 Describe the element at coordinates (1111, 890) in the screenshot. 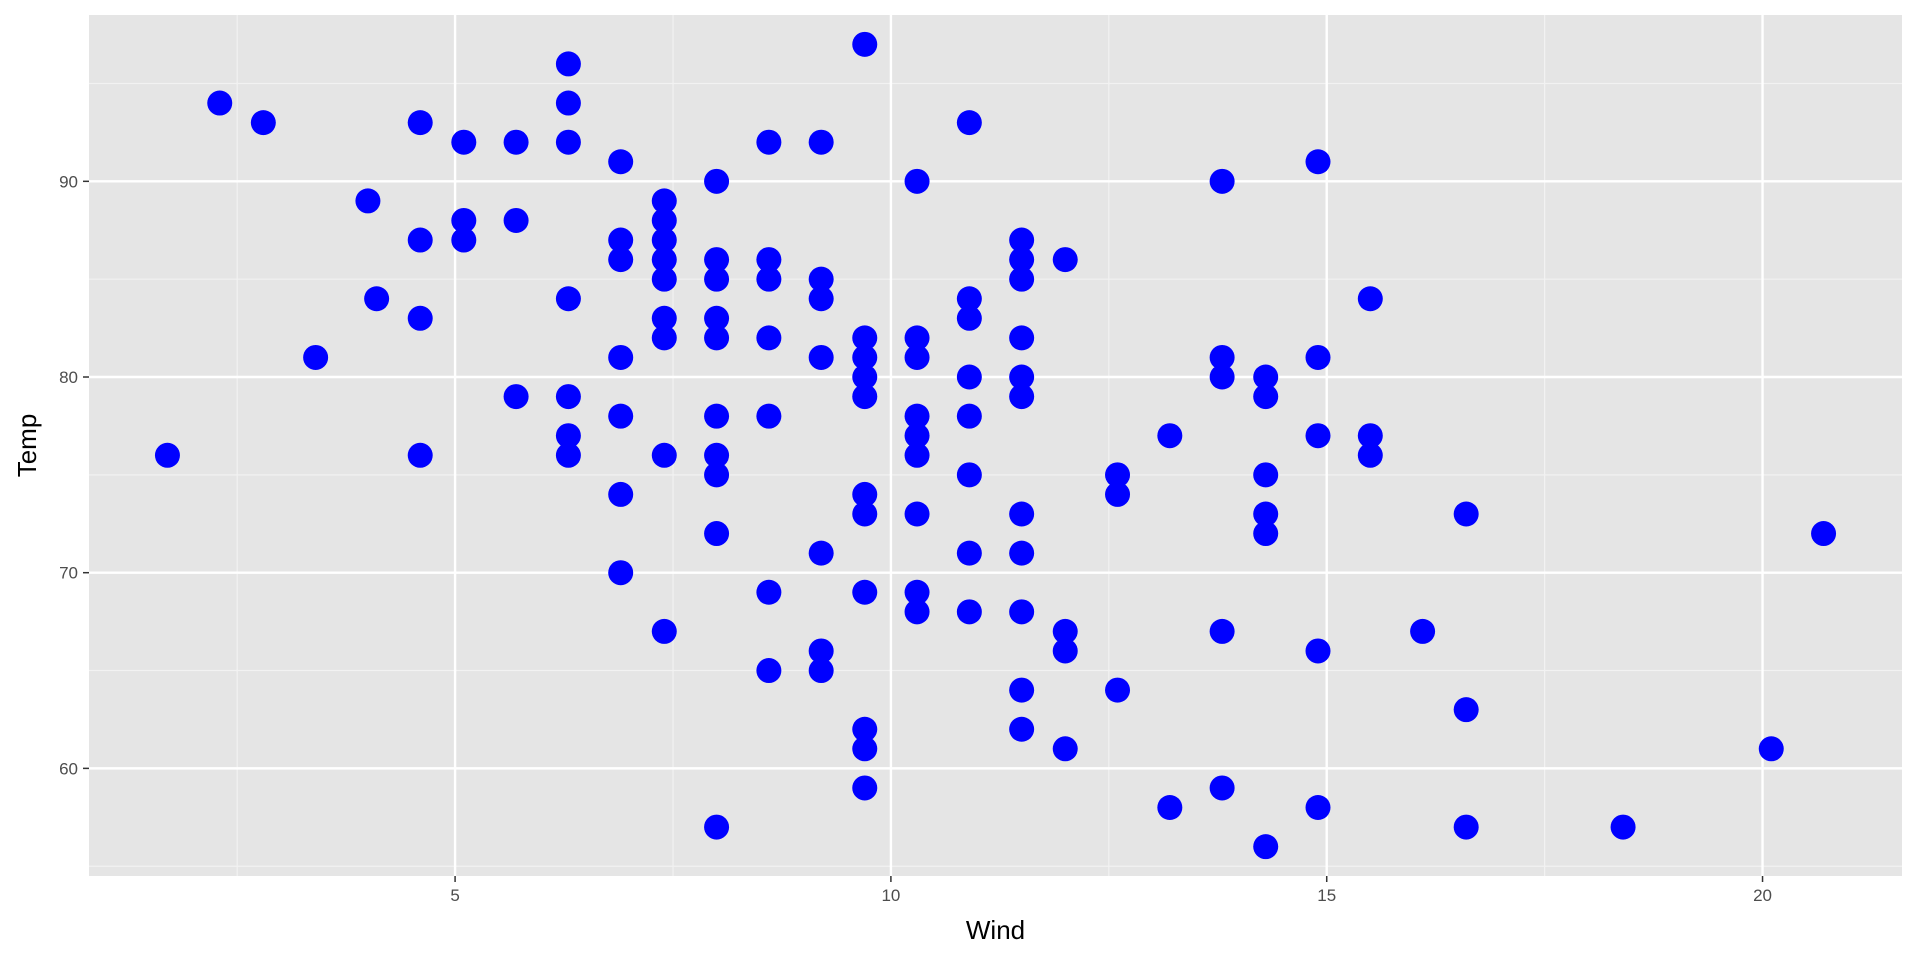

I see `x-axis: 5 10 15 20` at that location.